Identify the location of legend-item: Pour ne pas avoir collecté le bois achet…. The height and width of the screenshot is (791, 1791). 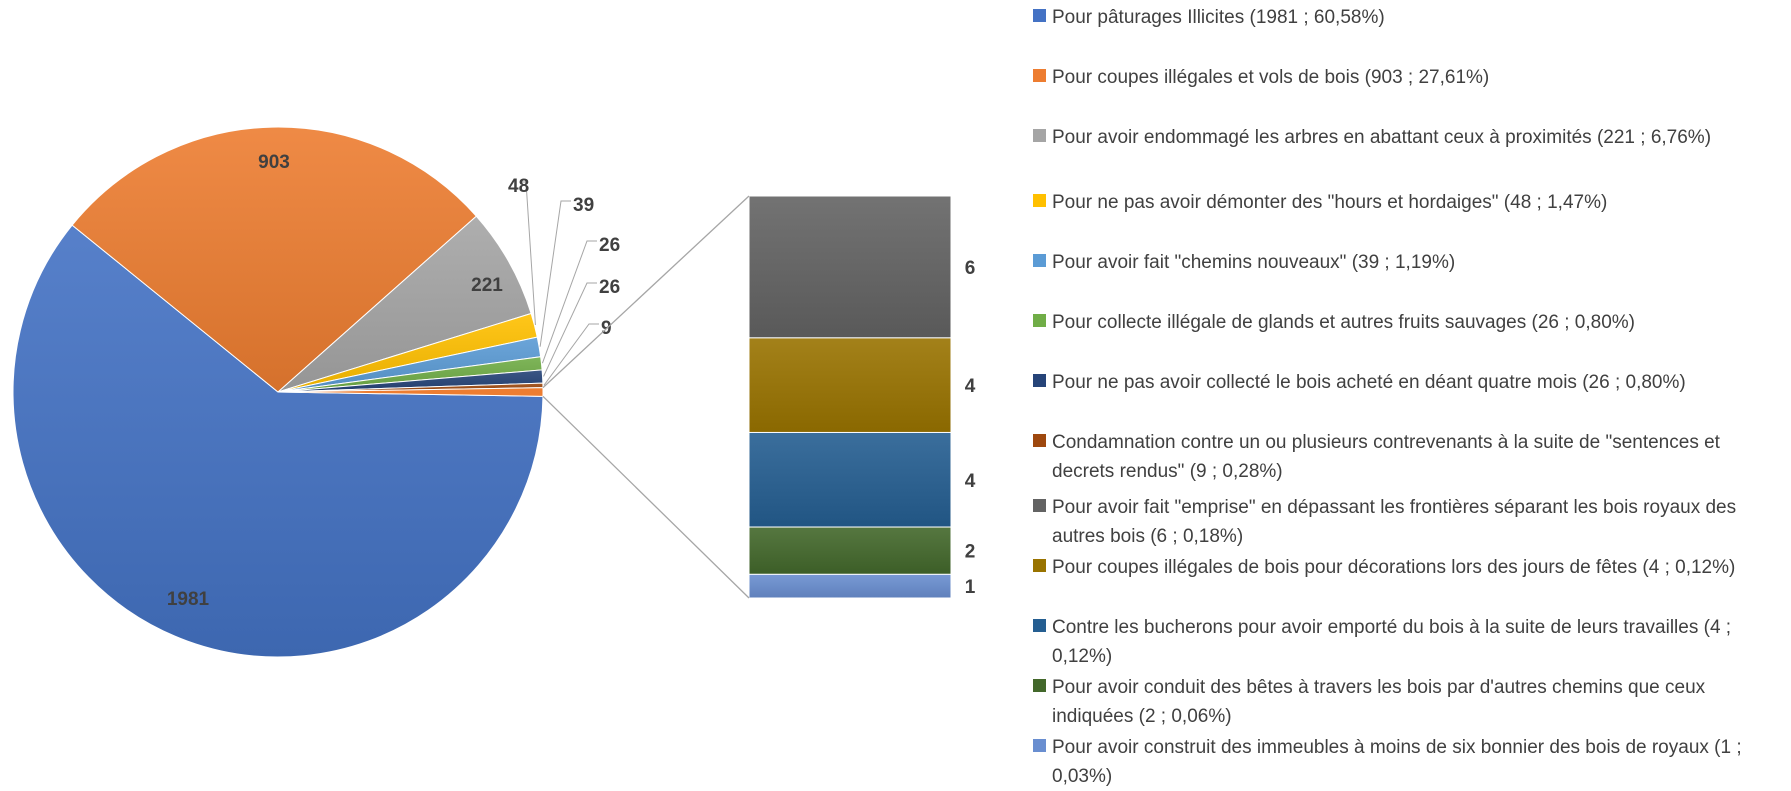
(1408, 382).